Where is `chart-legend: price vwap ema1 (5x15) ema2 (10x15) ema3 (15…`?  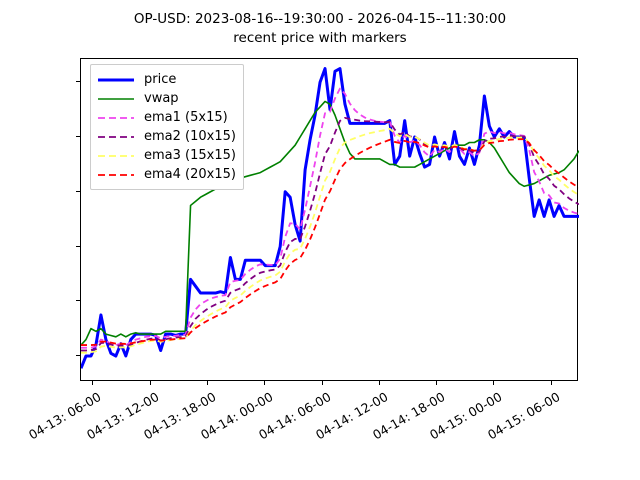
chart-legend: price vwap ema1 (5x15) ema2 (10x15) ema3 (15… is located at coordinates (167, 127).